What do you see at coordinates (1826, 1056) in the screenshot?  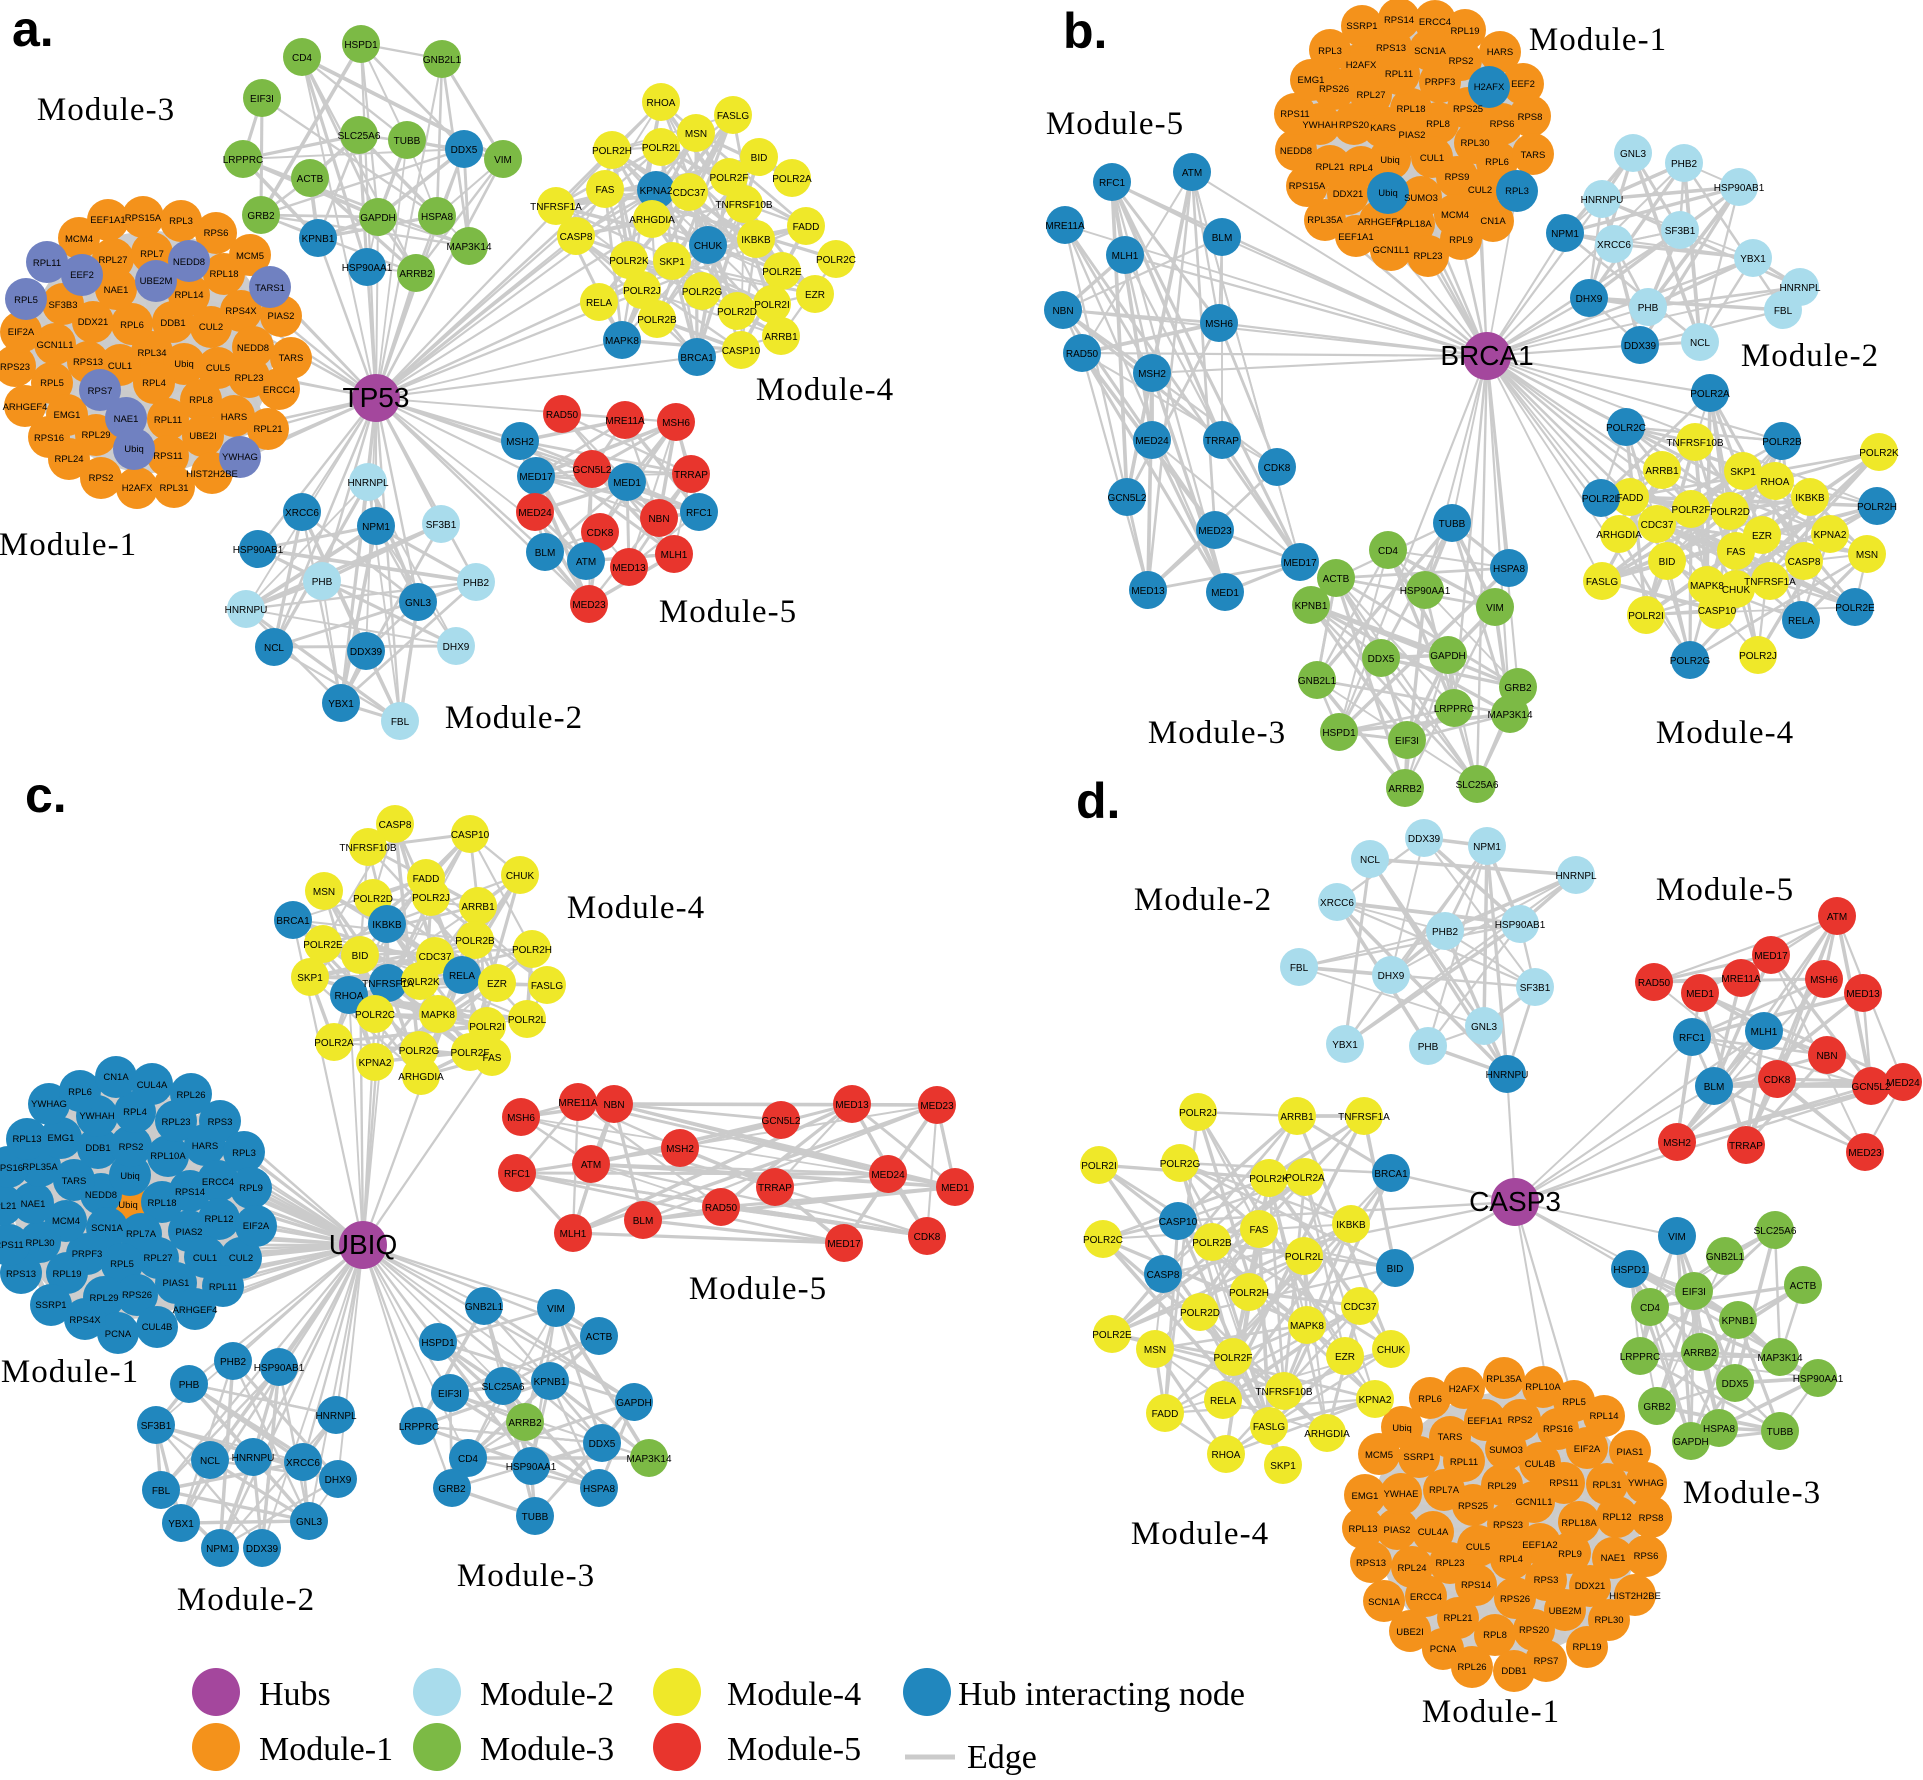 I see `svg-text: NBN` at bounding box center [1826, 1056].